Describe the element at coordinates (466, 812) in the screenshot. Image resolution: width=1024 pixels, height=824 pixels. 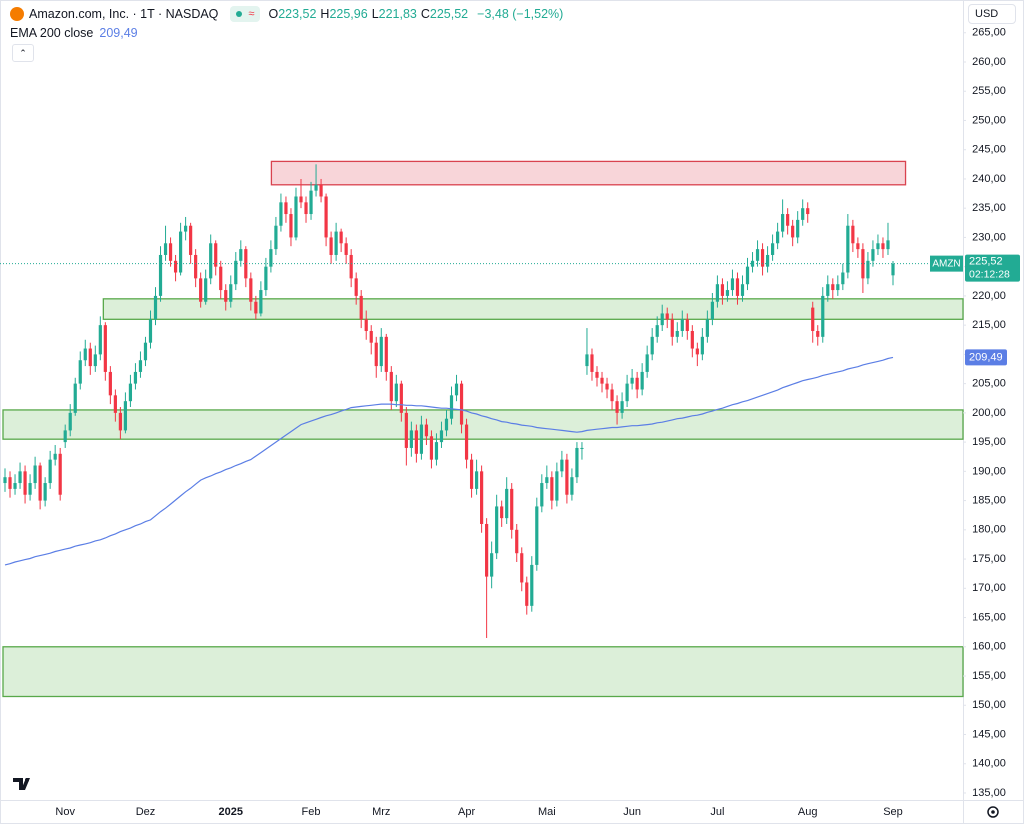
I see `x-tick-label: Apr` at that location.